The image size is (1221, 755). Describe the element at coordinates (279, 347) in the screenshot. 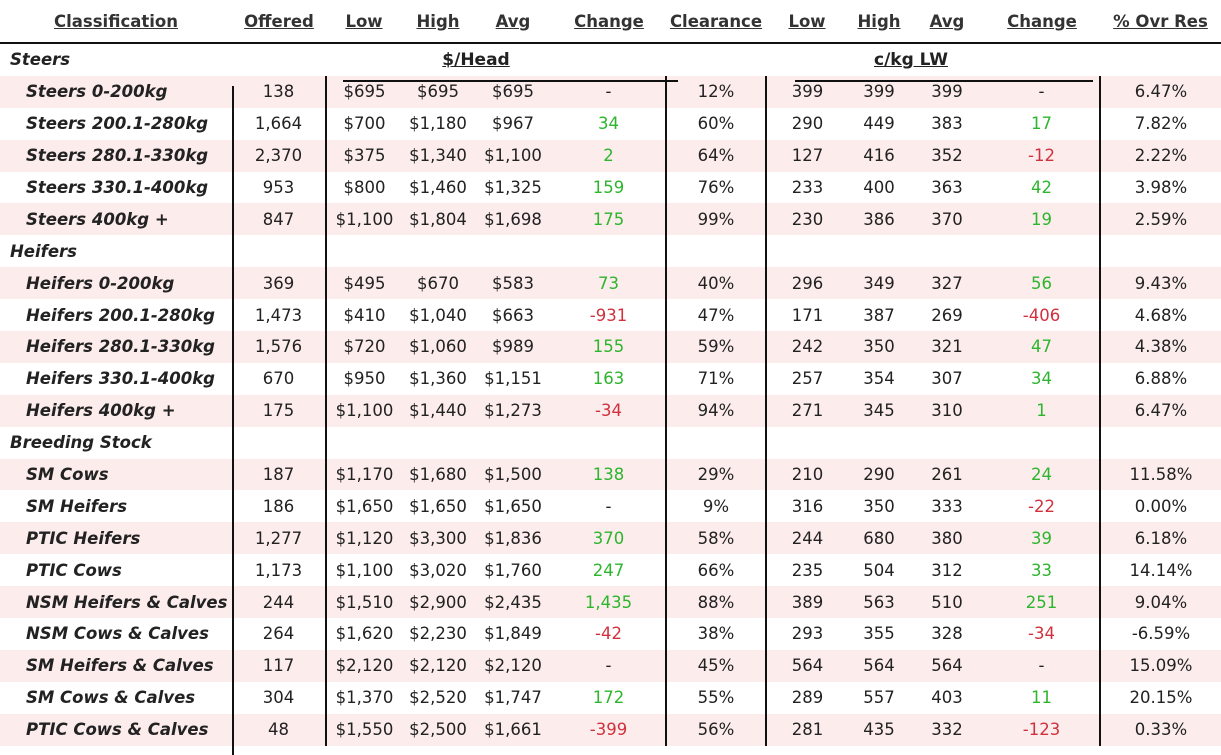

I see `offered-cell: 1,576` at that location.